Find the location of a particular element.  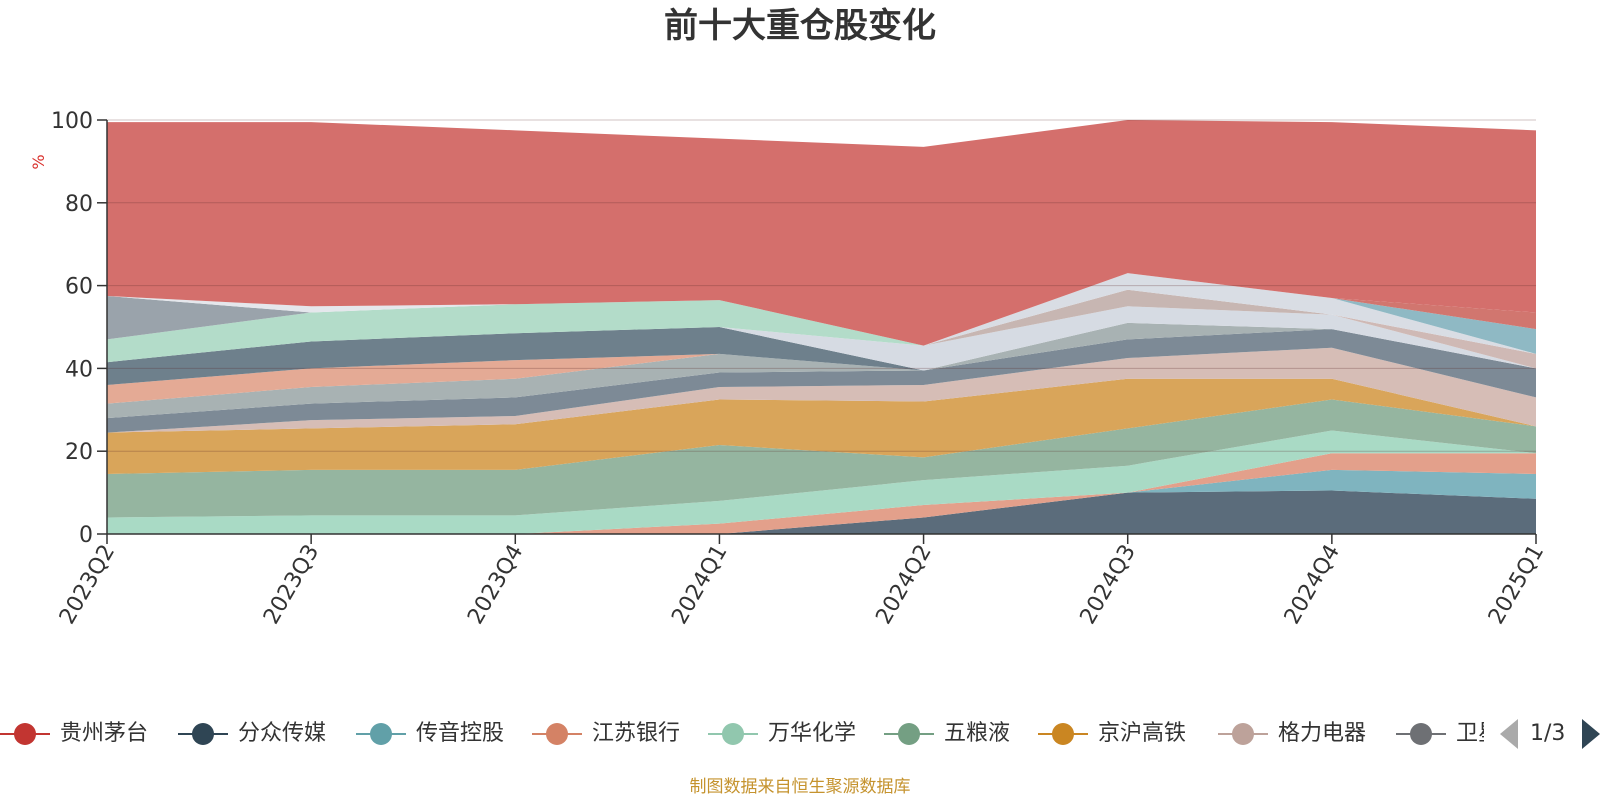

legend-label: 江苏银行 is located at coordinates (636, 733).